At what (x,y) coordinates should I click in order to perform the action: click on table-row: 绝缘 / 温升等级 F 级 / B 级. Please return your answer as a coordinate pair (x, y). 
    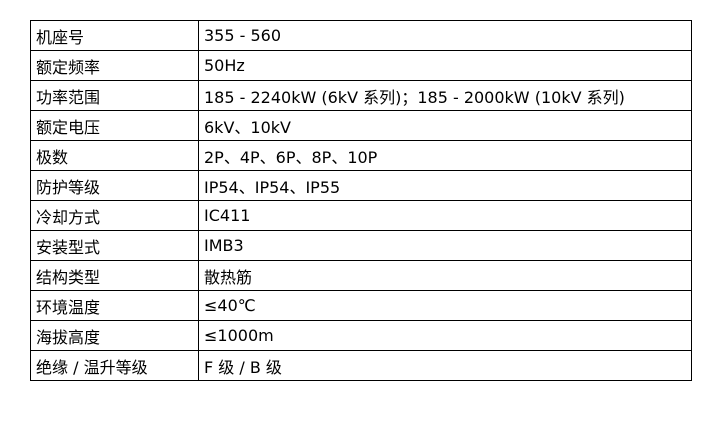
    Looking at the image, I should click on (361, 365).